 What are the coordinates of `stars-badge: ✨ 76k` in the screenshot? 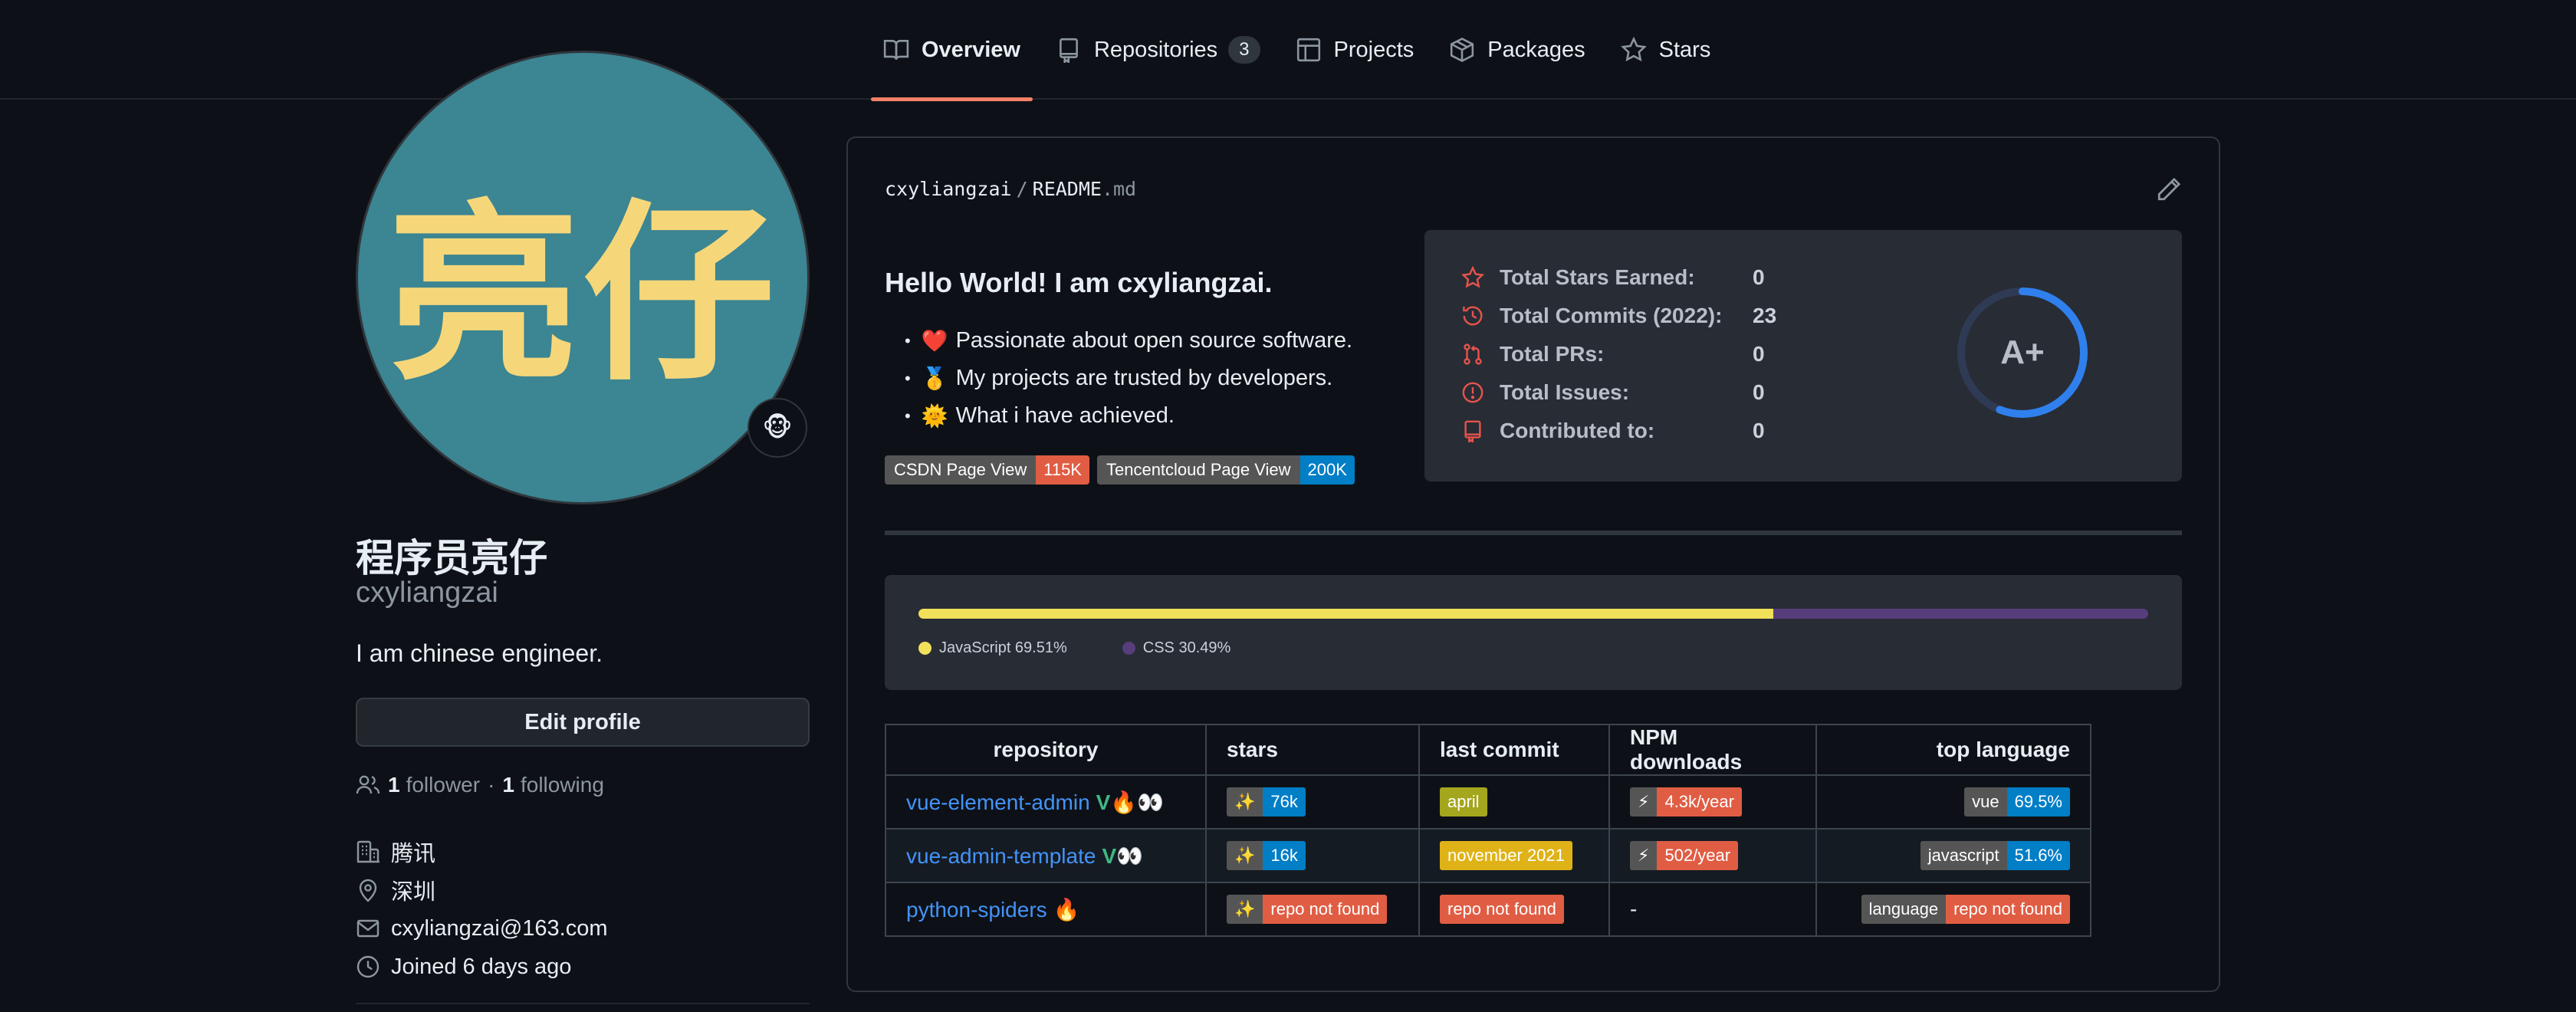 It's located at (1267, 802).